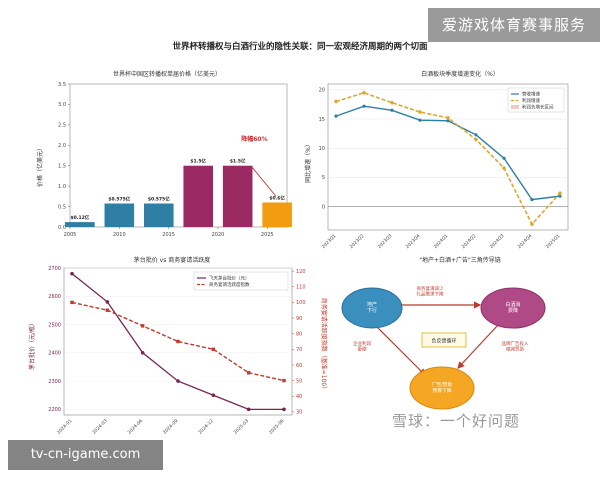 Image resolution: width=600 pixels, height=480 pixels. Describe the element at coordinates (62, 207) in the screenshot. I see `chart1-ytick-label: 0.5` at that location.